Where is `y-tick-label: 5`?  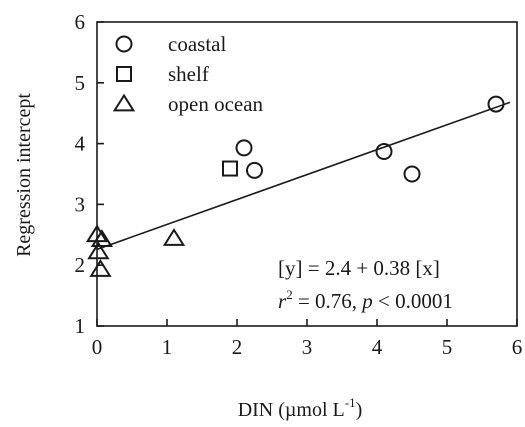 y-tick-label: 5 is located at coordinates (80, 83).